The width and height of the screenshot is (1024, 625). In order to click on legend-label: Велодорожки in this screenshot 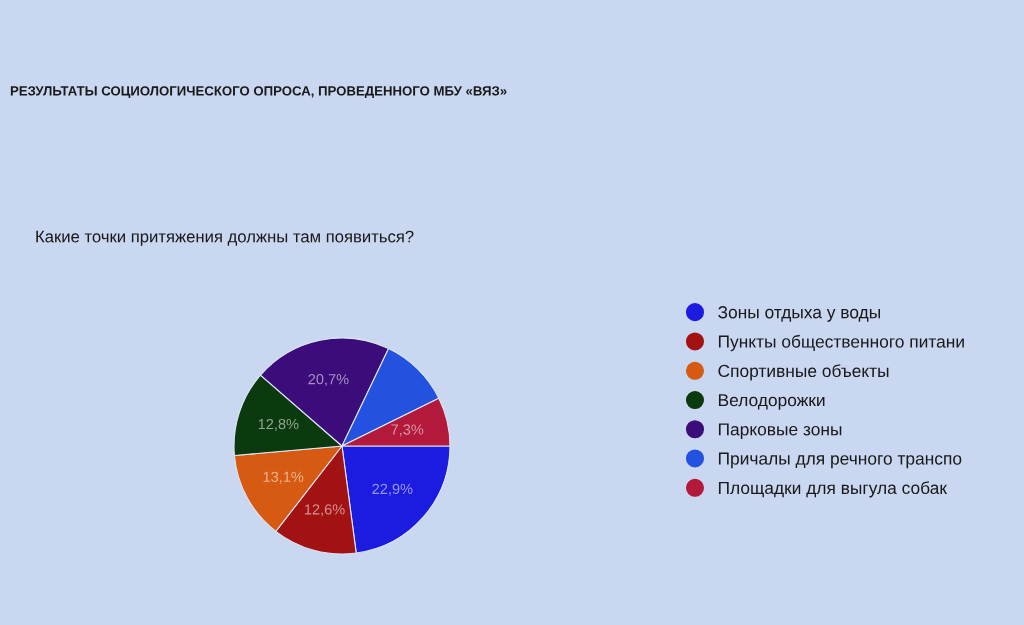, I will do `click(771, 402)`.